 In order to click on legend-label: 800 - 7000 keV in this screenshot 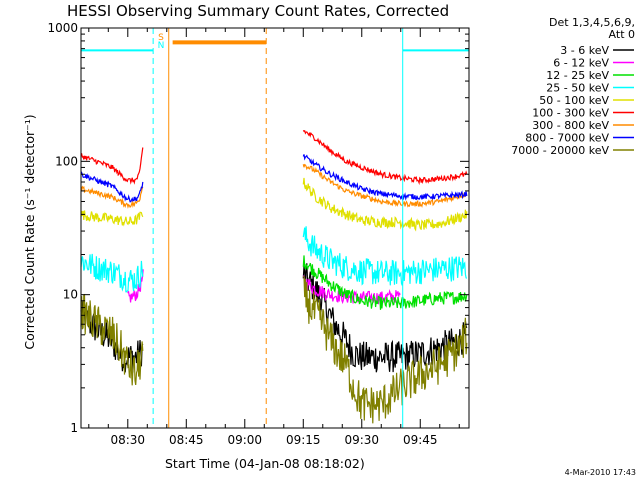, I will do `click(567, 138)`.